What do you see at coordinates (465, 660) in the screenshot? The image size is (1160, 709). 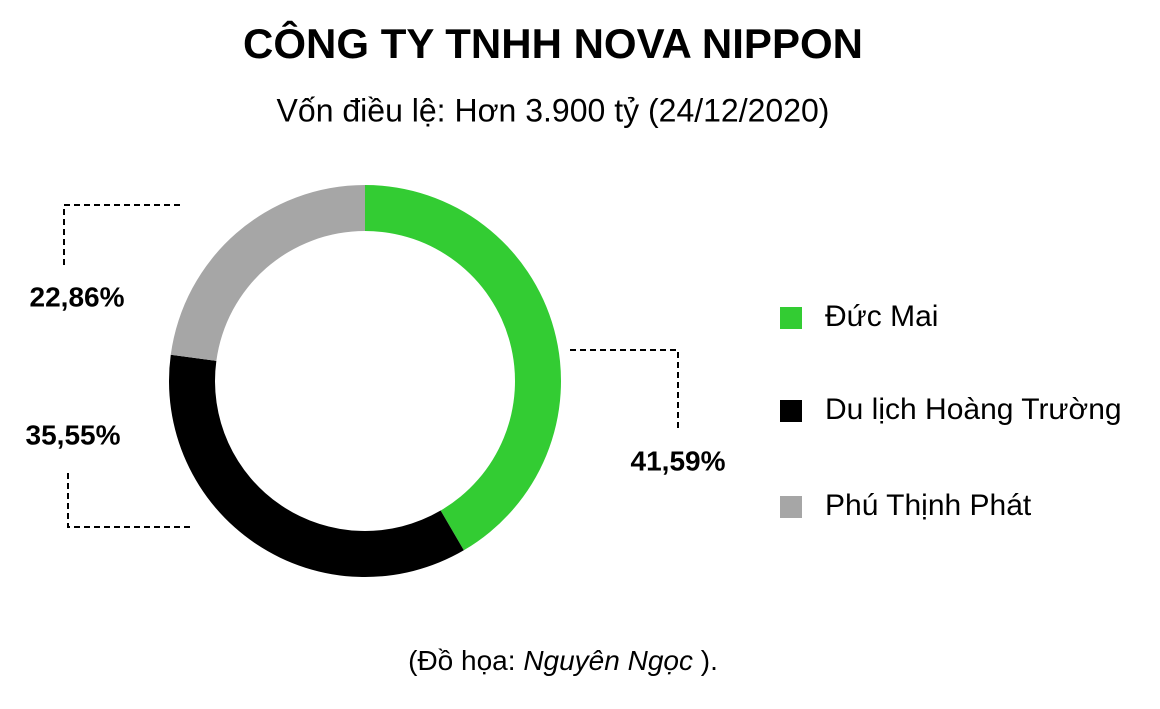 I see `credit-prefix: (Đồ họa:` at bounding box center [465, 660].